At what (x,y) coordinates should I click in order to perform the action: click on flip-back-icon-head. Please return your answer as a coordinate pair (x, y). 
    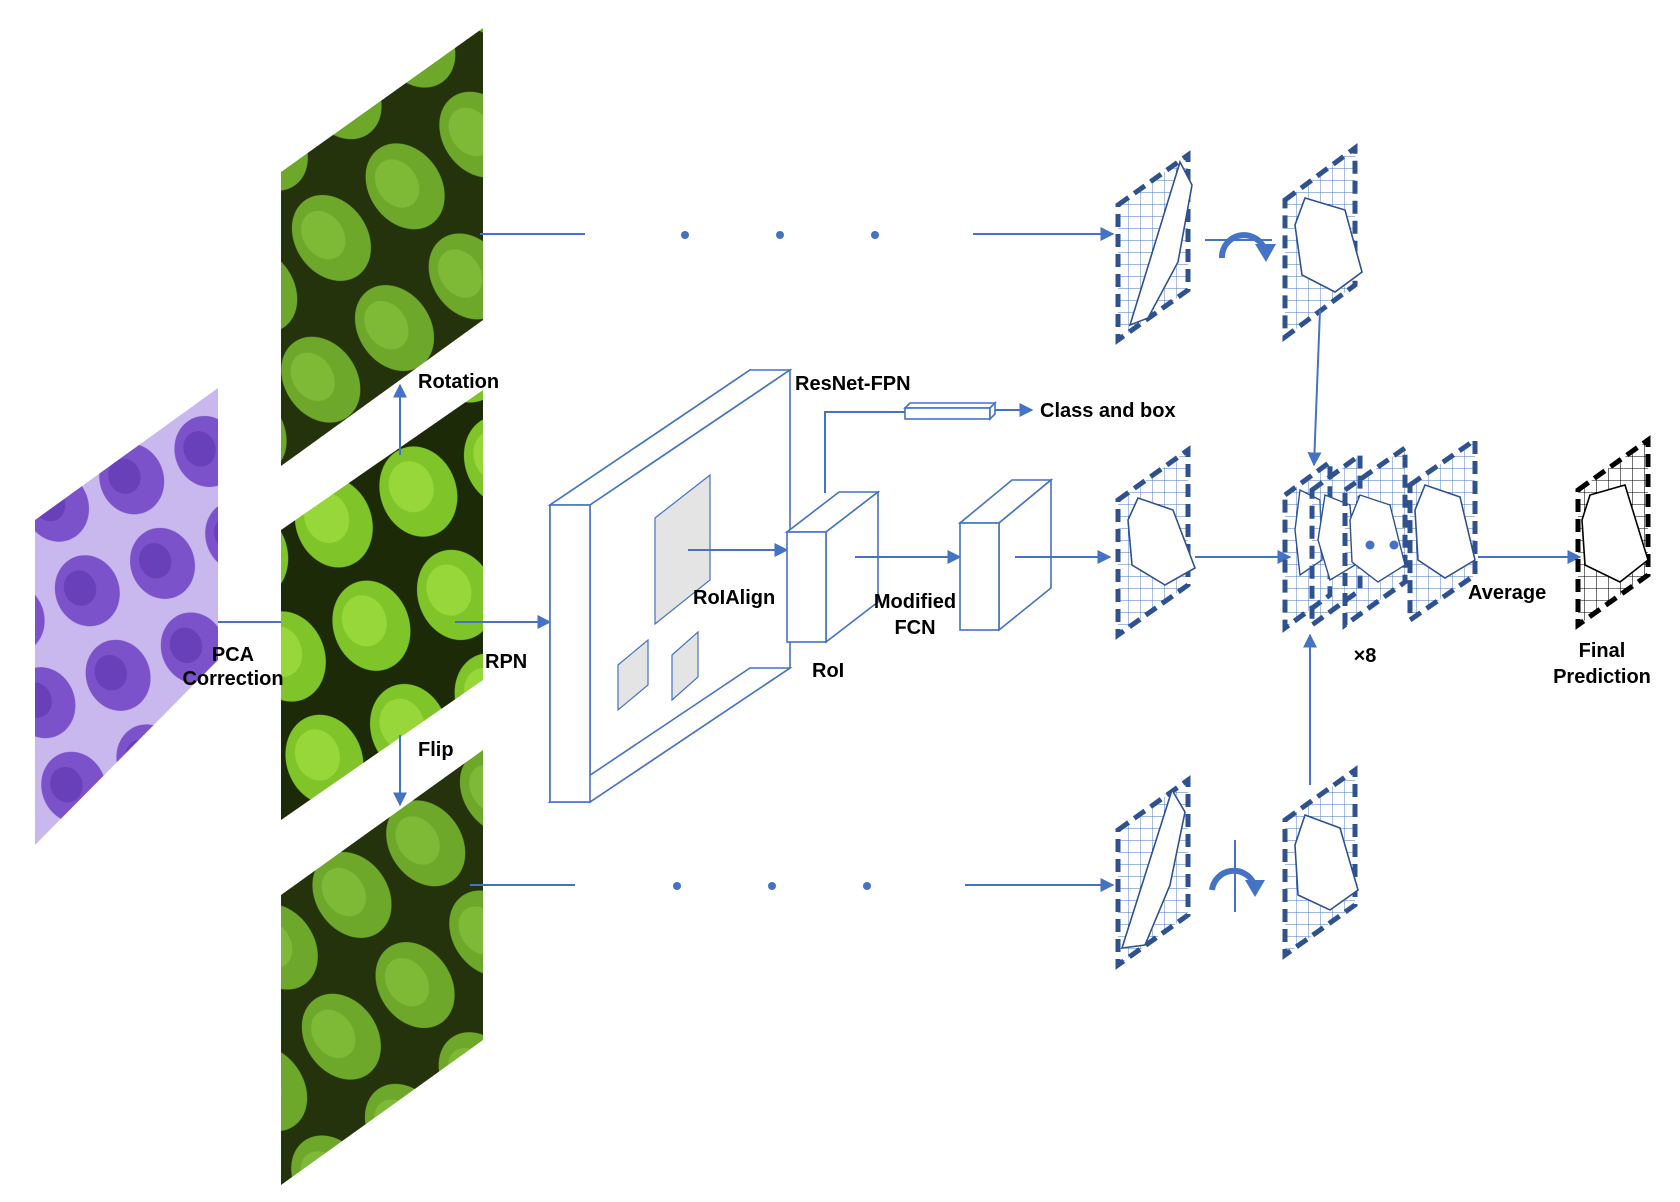
    Looking at the image, I should click on (1255, 888).